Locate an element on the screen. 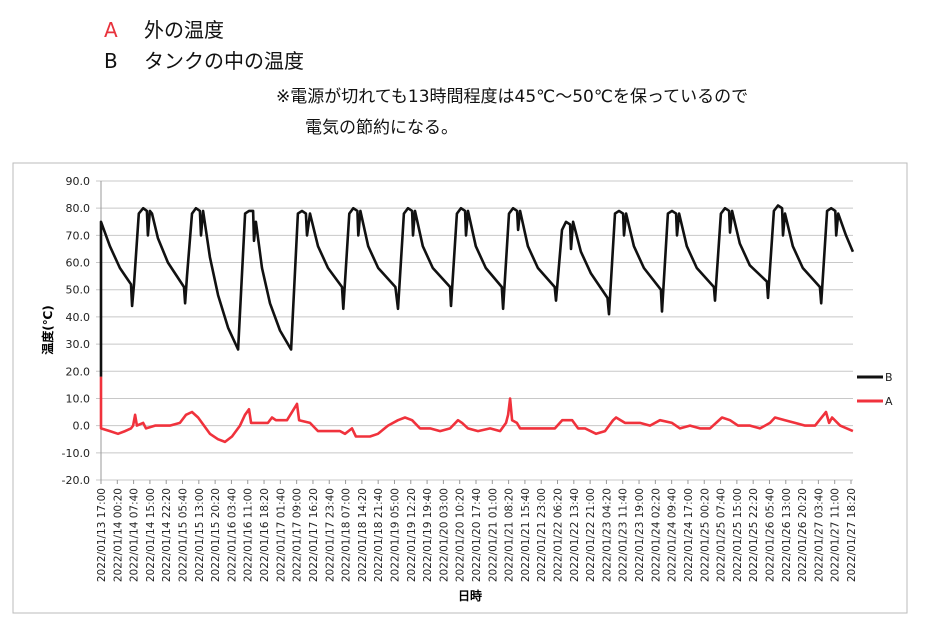  x-tick-label: 2022/01/23 11:40 is located at coordinates (624, 535).